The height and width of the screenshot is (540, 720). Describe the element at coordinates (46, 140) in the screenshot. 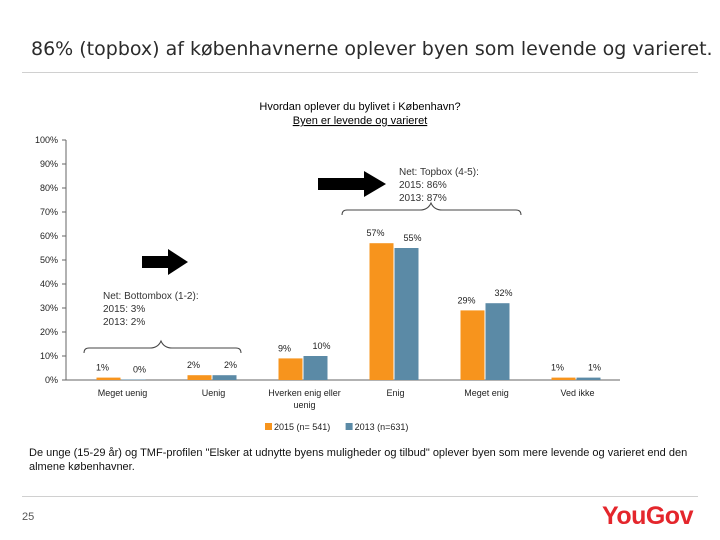

I see `y-tick-label: 100%` at that location.